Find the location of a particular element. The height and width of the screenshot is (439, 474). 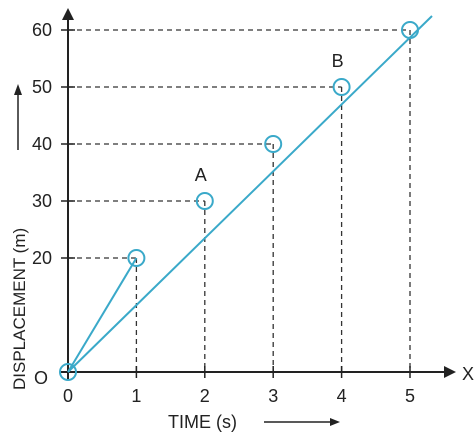

x-axis-title: TIME (s) is located at coordinates (202, 422).